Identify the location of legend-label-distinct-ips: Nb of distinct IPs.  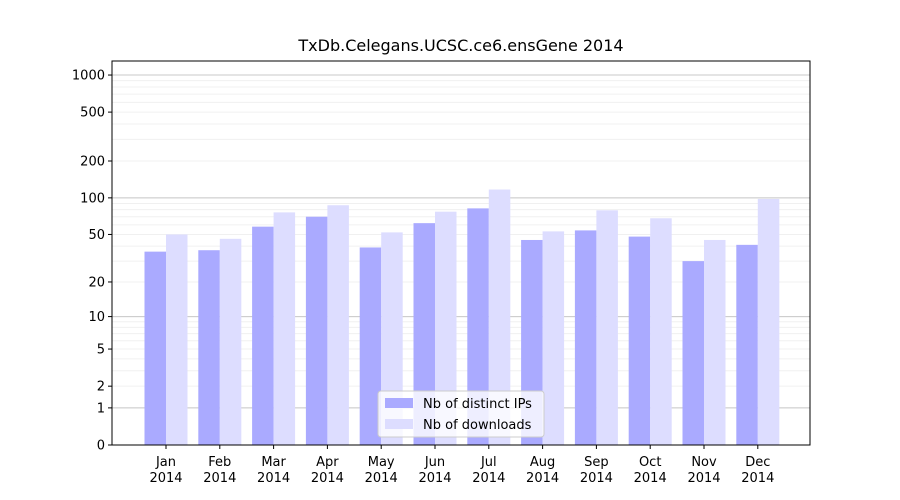
(477, 404).